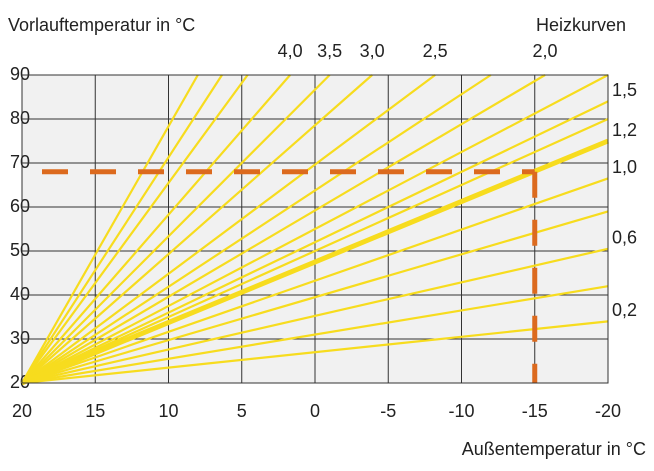 The width and height of the screenshot is (654, 471). Describe the element at coordinates (461, 411) in the screenshot. I see `x-tick-label: -10` at that location.